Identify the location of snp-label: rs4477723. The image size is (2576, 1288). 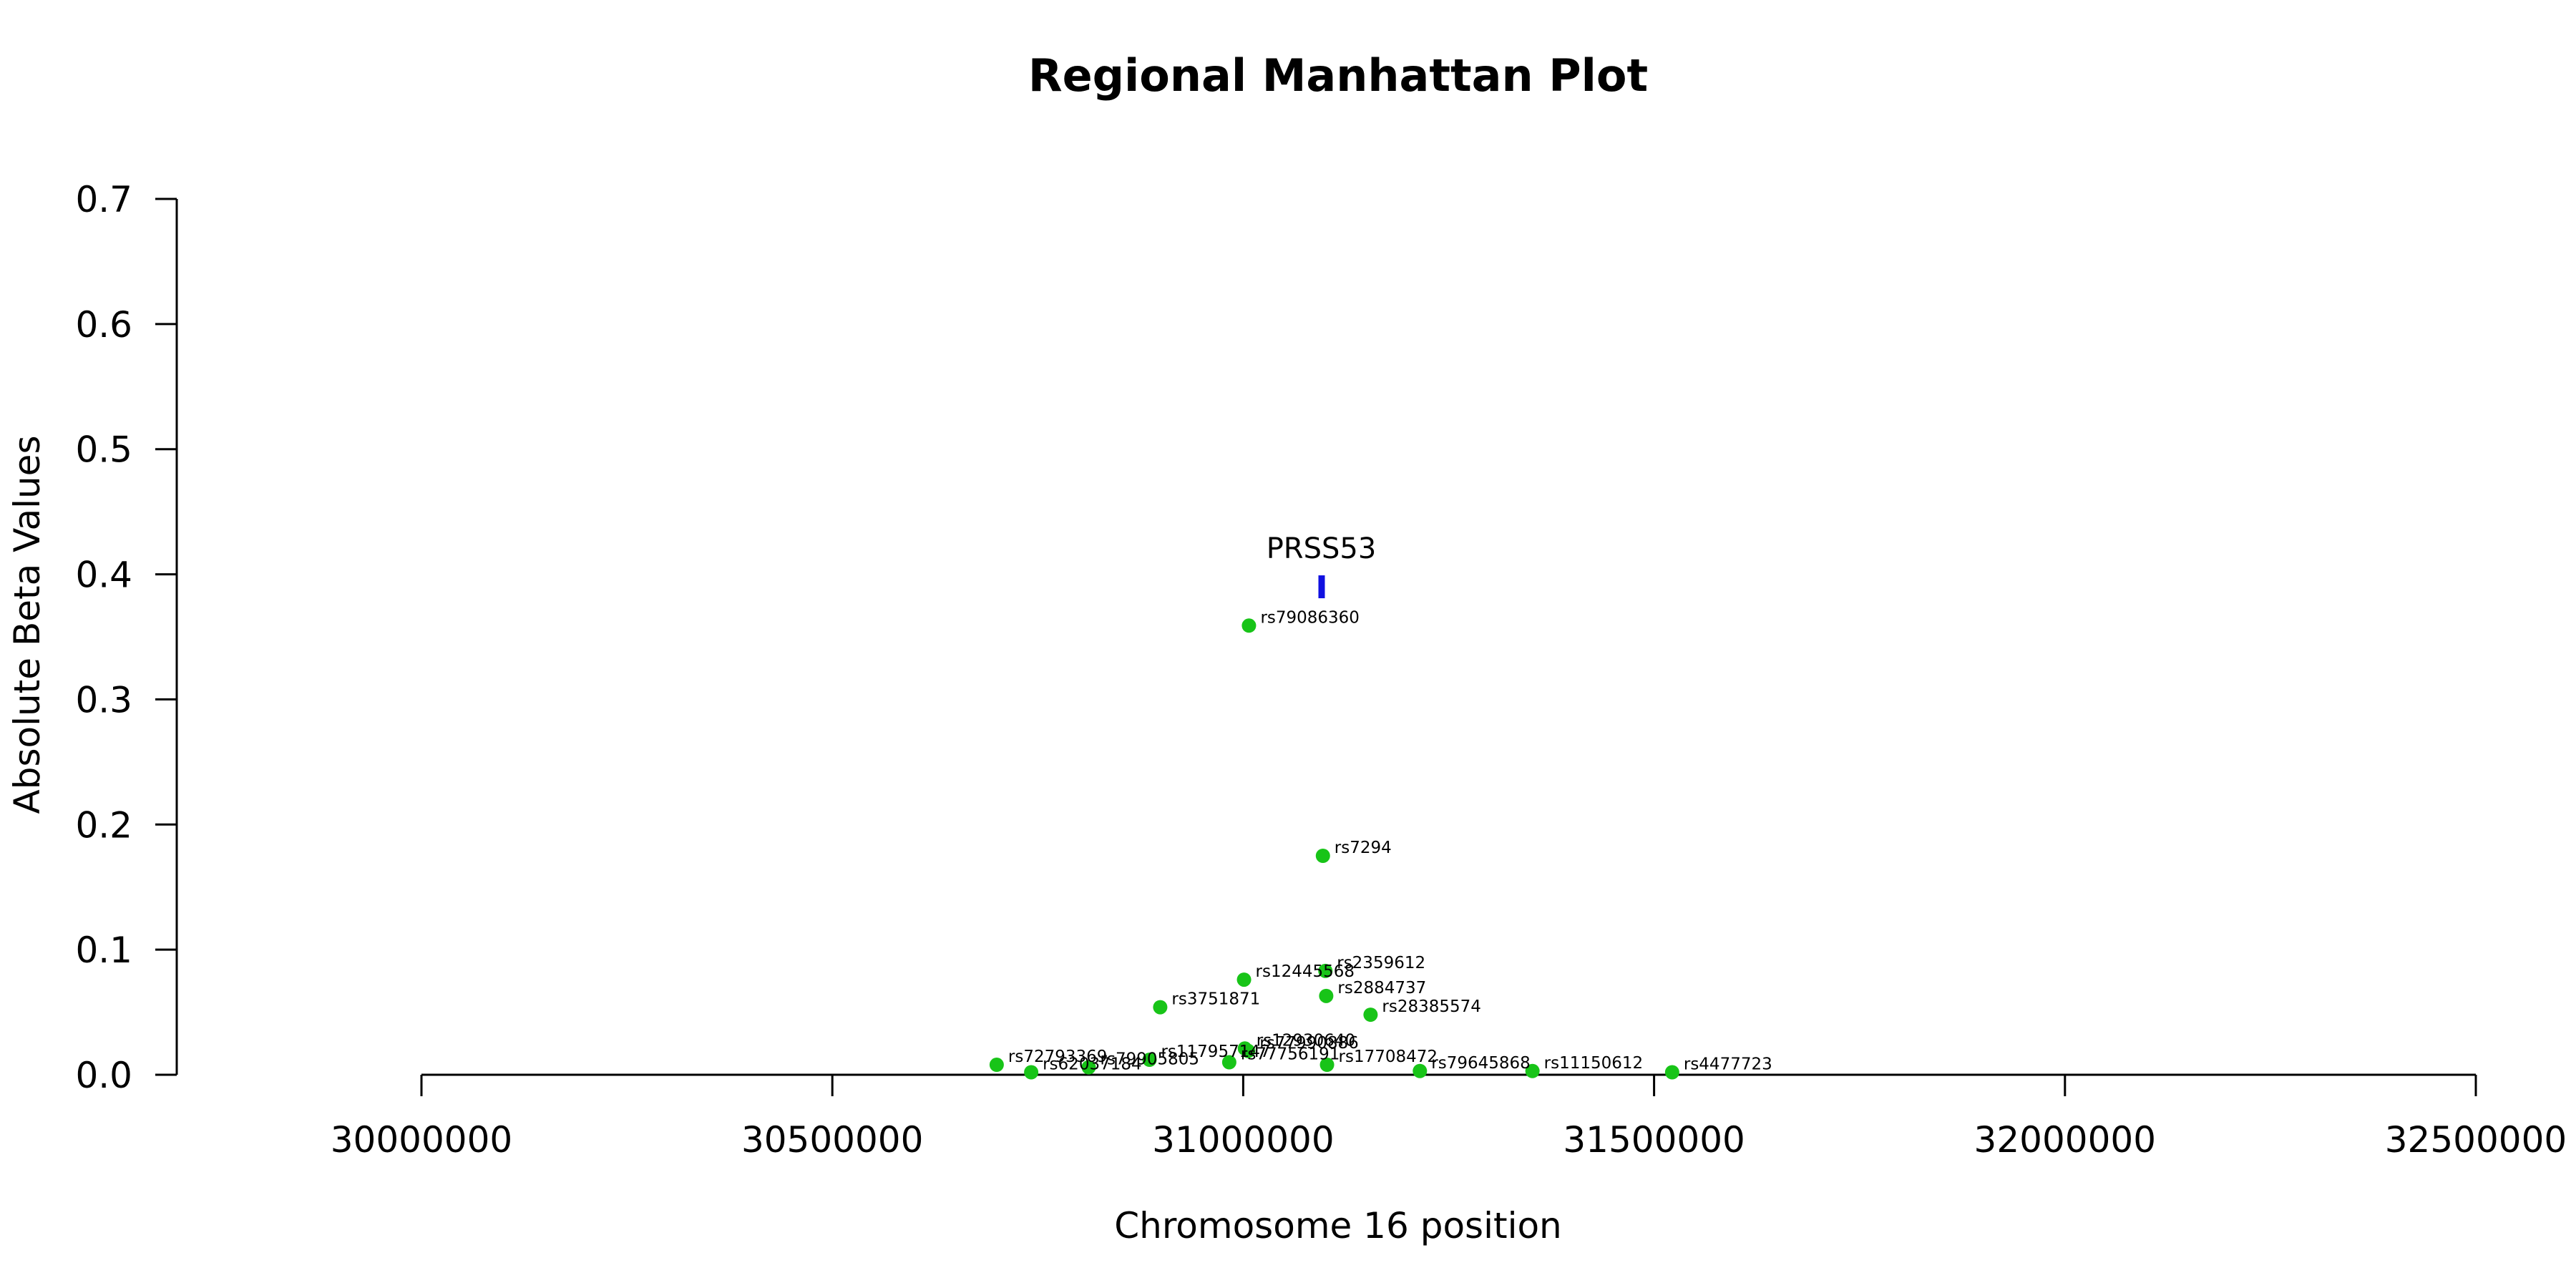
(1728, 1064).